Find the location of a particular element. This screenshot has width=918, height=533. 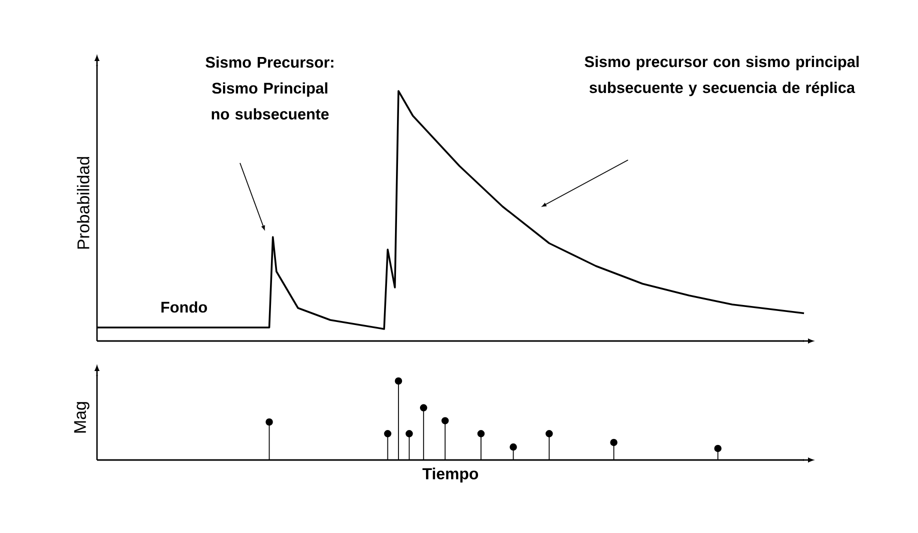

annotation: Sismo precursor con sismo principal subsecuente y secuencia de réplica is located at coordinates (721, 76).